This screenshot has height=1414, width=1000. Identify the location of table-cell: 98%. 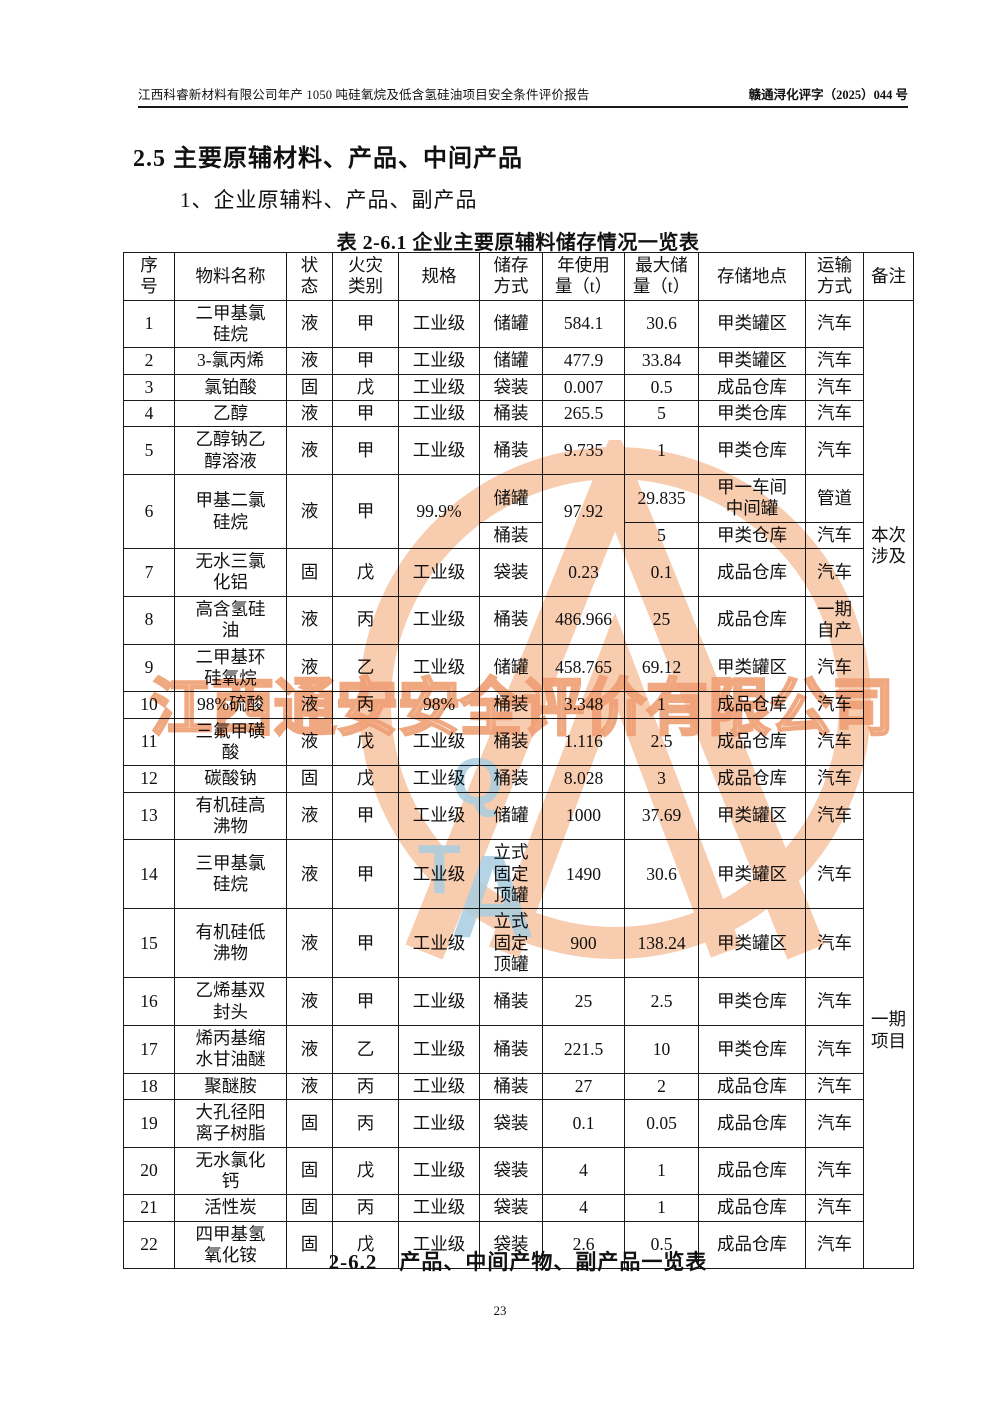
(439, 705).